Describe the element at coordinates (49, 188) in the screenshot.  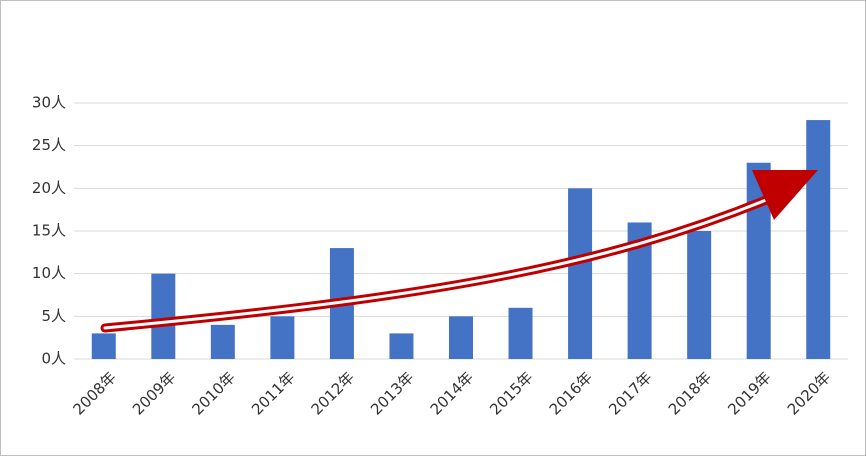
I see `y-tick-label: 20人` at that location.